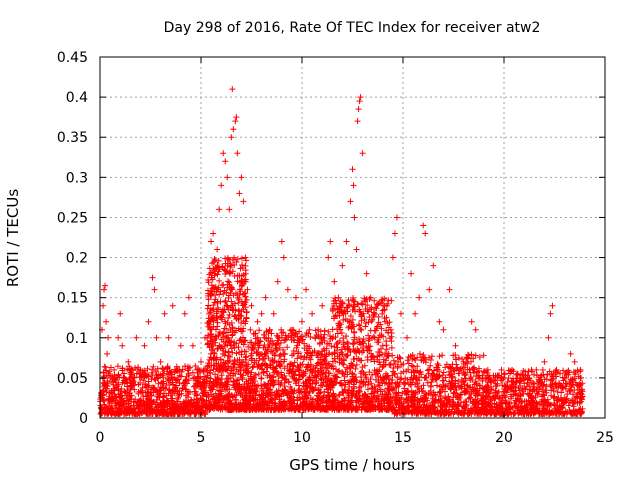  I want to click on y-tick-labels: 00.050.10.150.20.250.30.350.40.45, so click(72, 238).